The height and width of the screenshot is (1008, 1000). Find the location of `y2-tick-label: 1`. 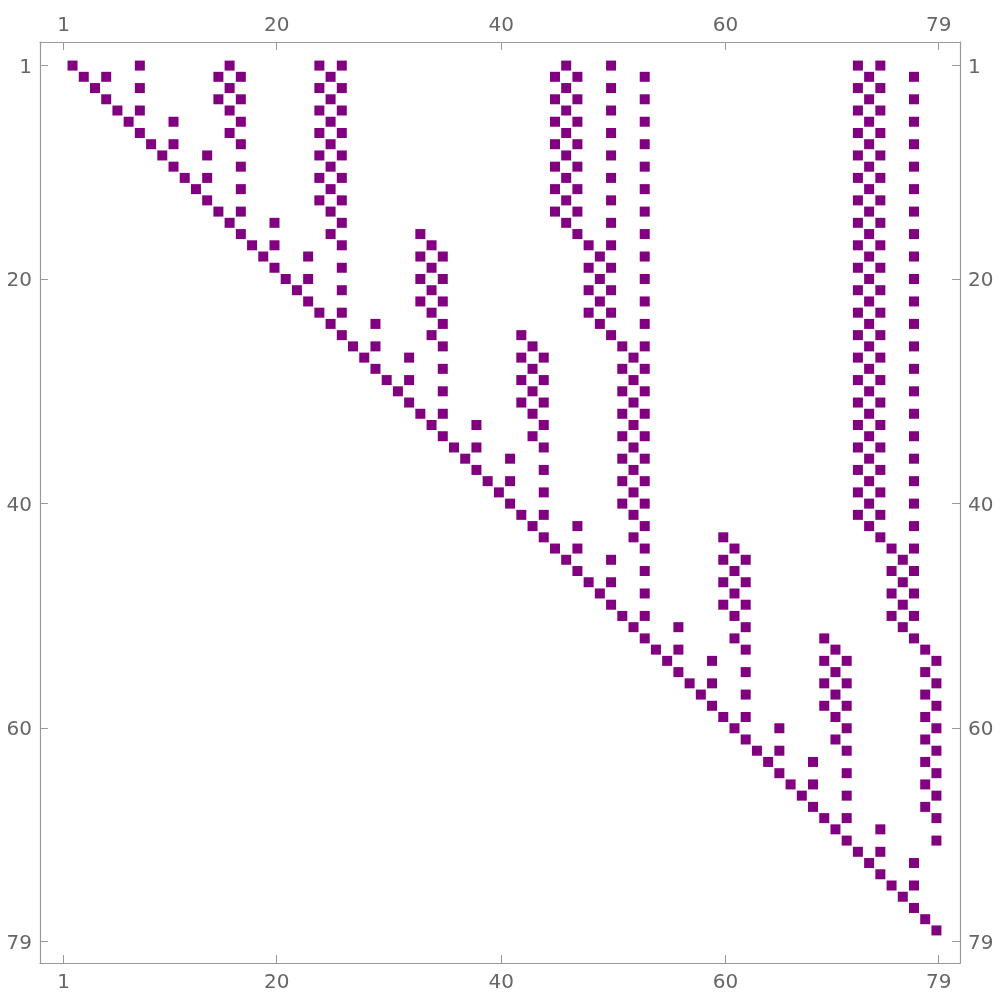

y2-tick-label: 1 is located at coordinates (974, 65).